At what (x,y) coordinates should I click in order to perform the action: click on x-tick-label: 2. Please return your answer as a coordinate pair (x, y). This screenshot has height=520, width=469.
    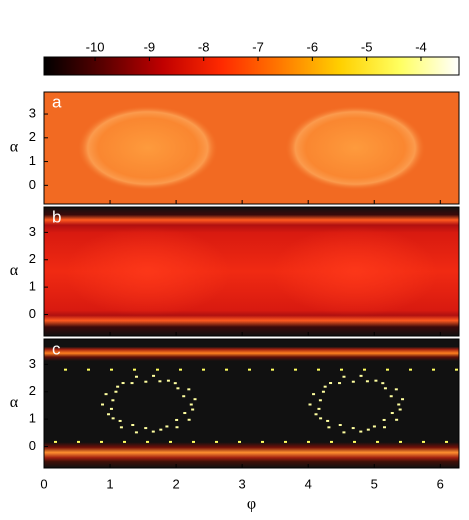
    Looking at the image, I should click on (175, 483).